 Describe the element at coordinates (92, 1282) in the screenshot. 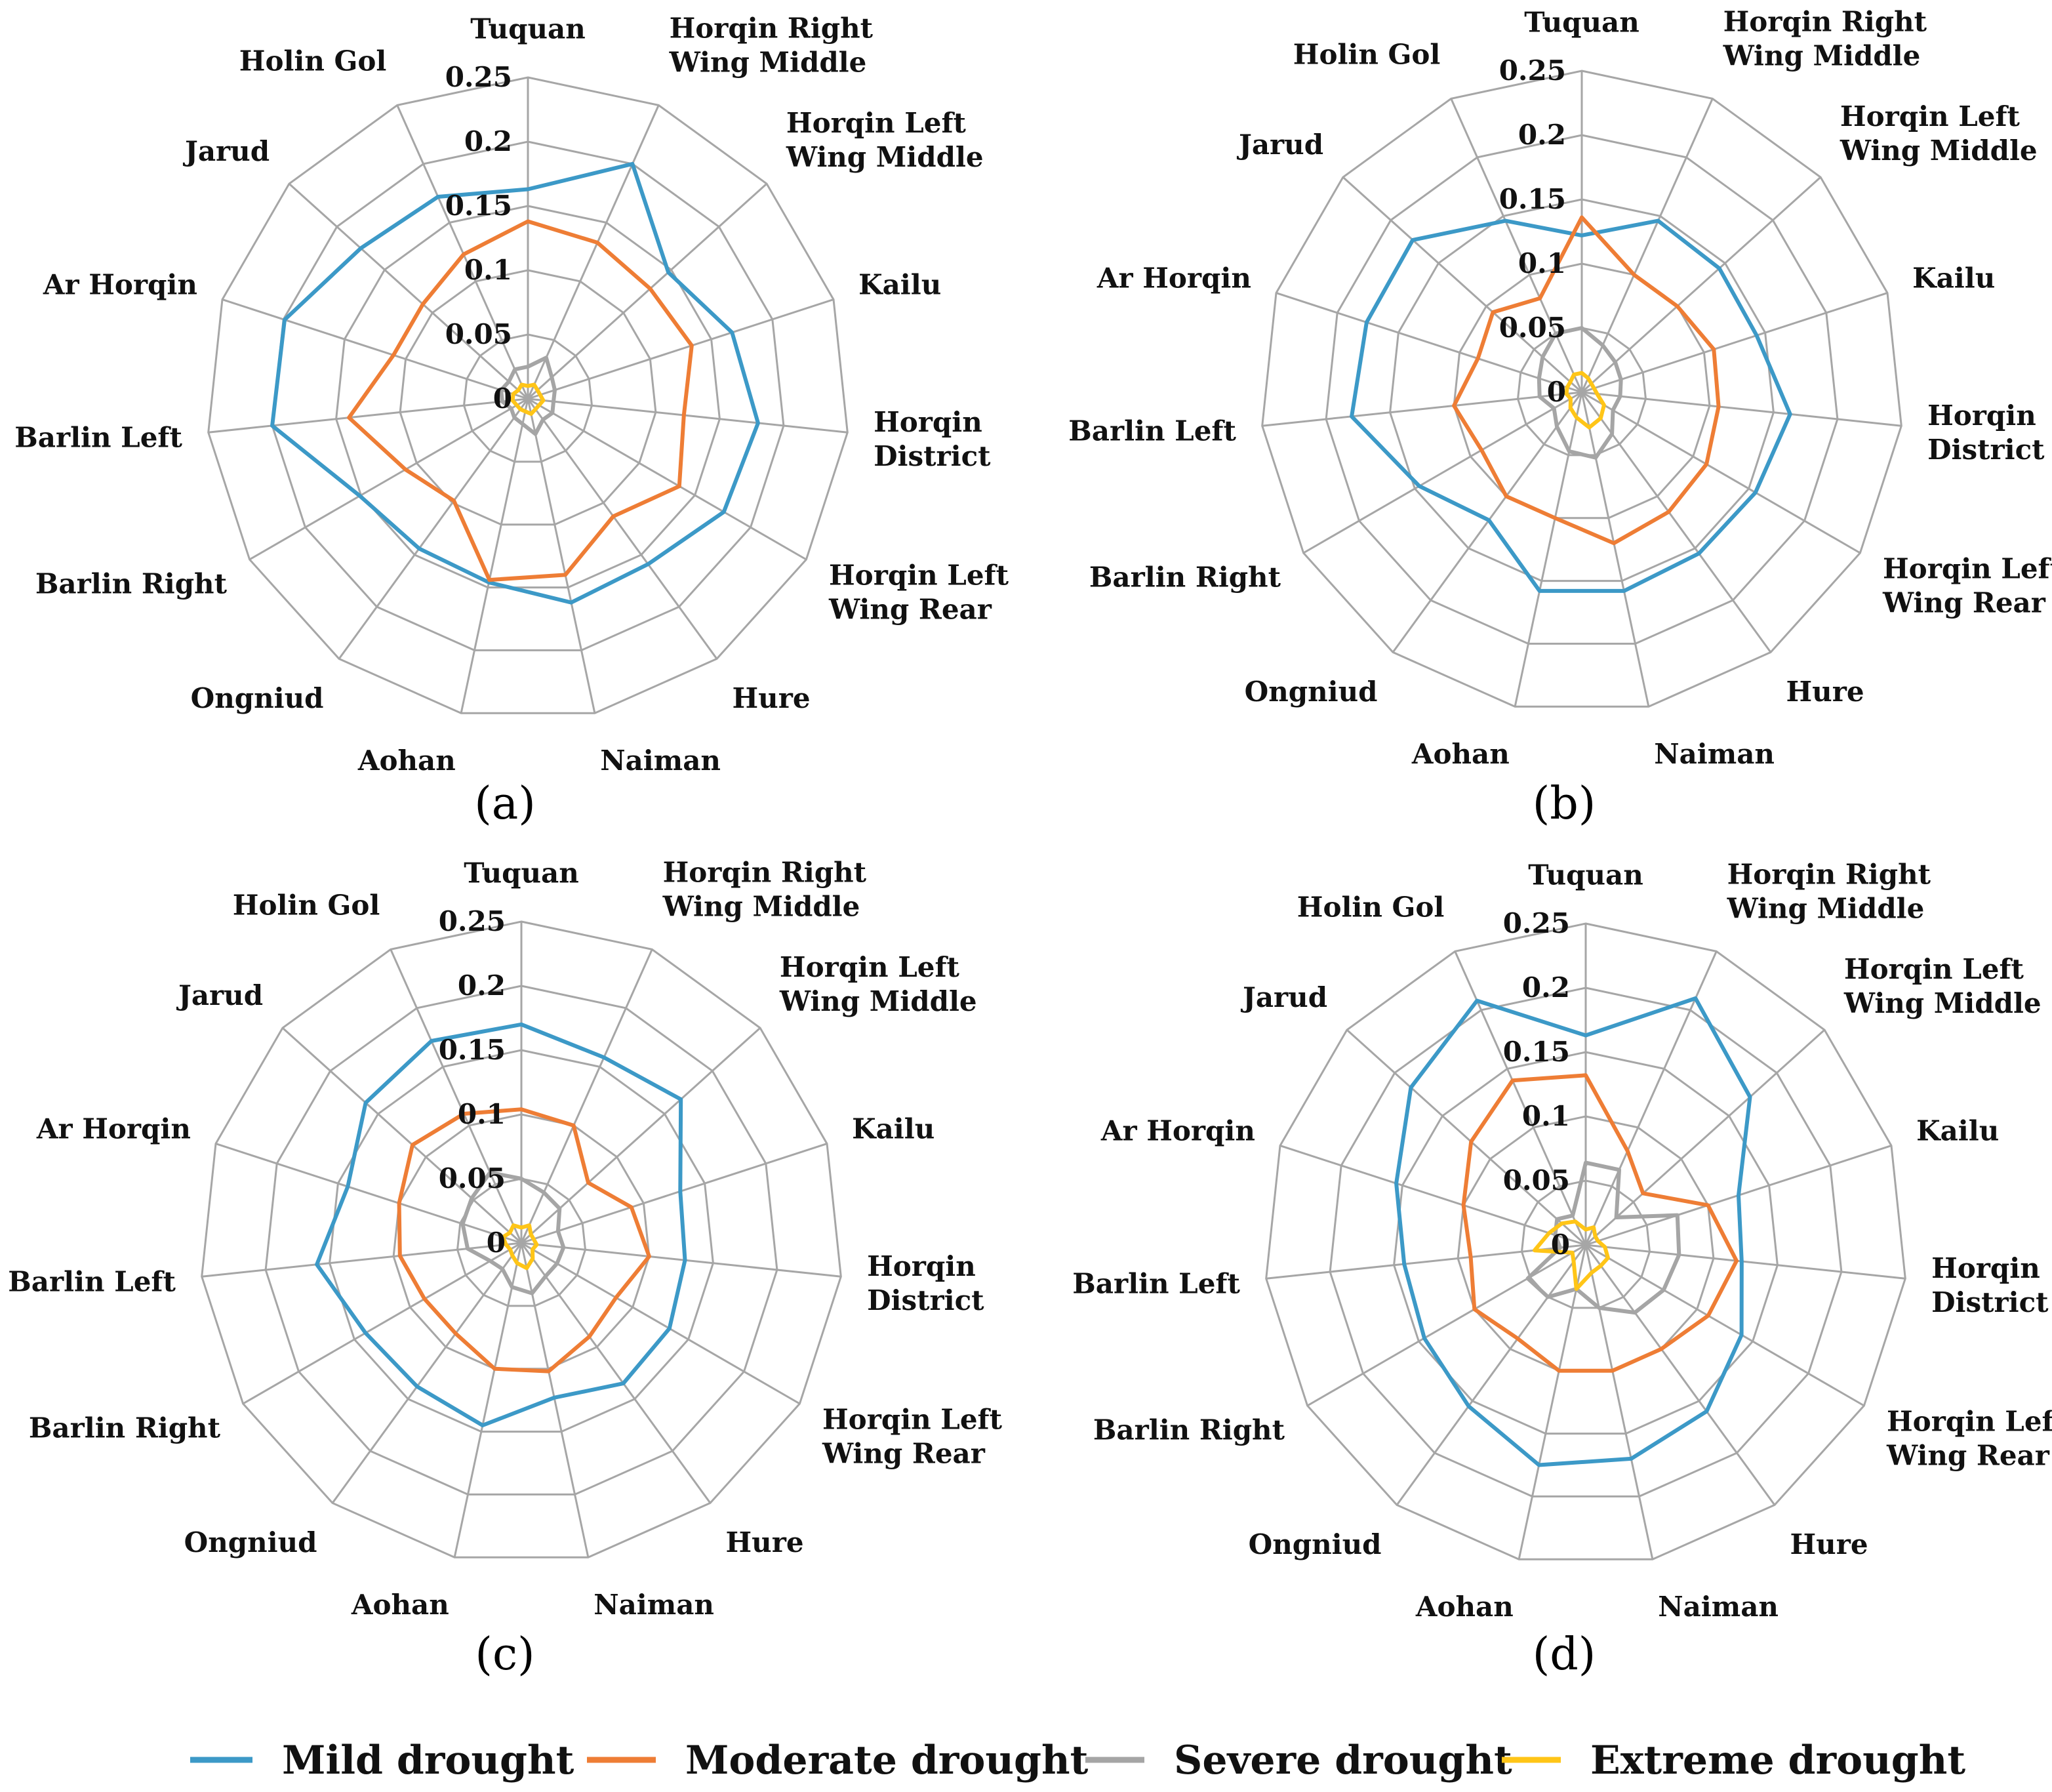

I see `category-label-barlin-left: Barlin Left` at that location.